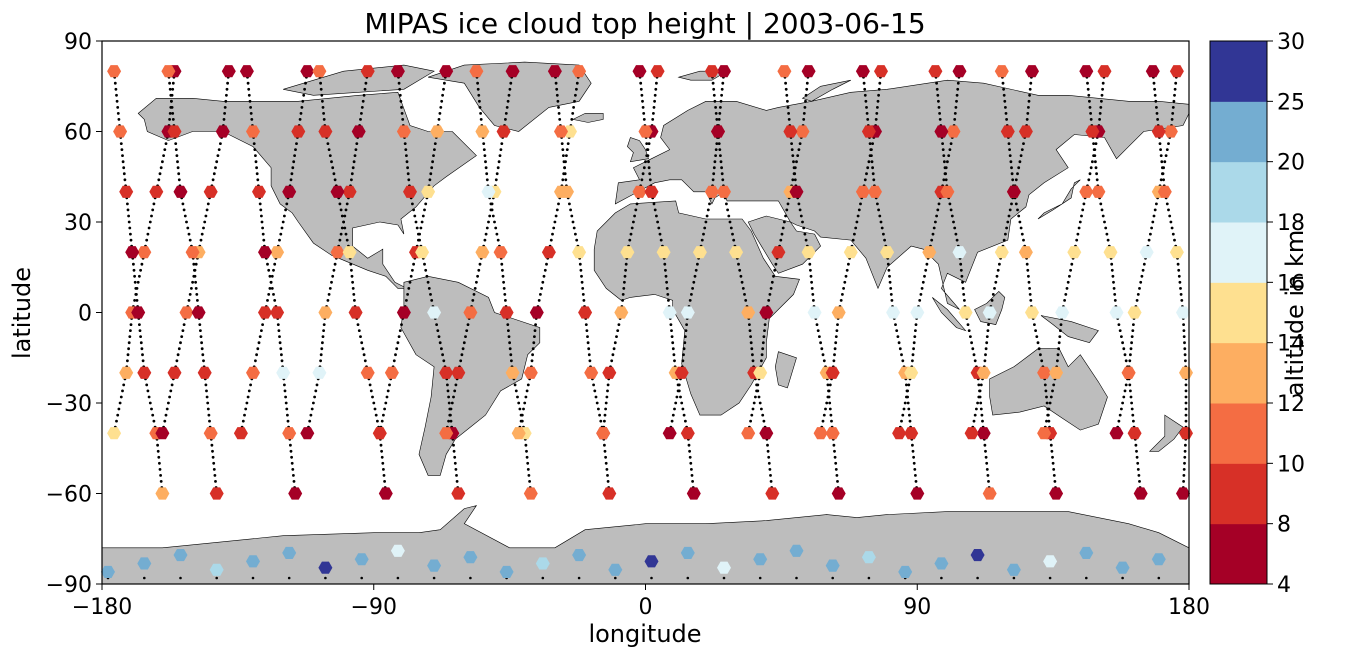 This screenshot has width=1345, height=657. Describe the element at coordinates (78, 133) in the screenshot. I see `y-tick-label: 60` at that location.